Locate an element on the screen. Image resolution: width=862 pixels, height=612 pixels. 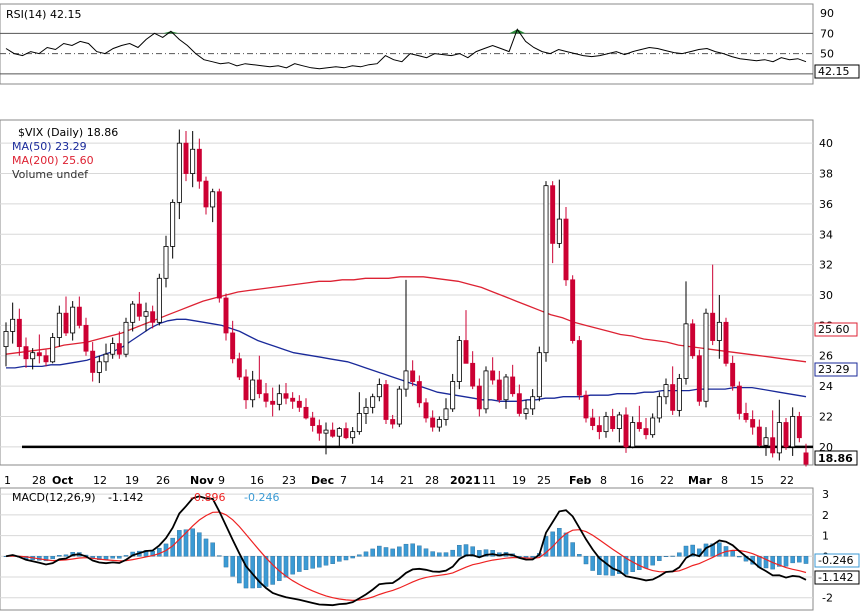
rsi-line is located at coordinates (406, 49).